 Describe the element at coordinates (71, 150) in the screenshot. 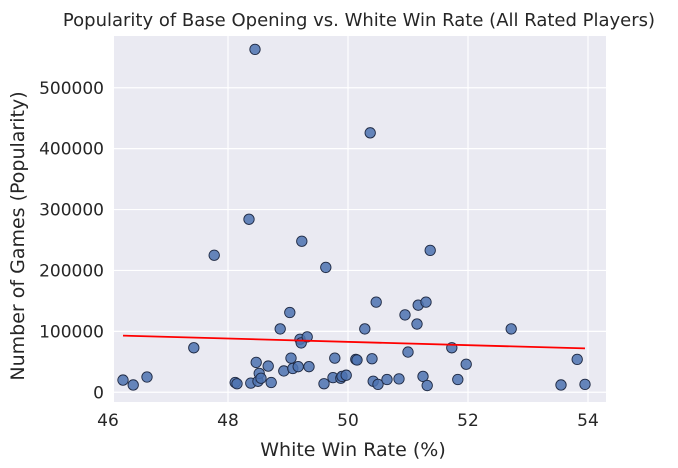

I see `y-tick-label: 400000` at that location.